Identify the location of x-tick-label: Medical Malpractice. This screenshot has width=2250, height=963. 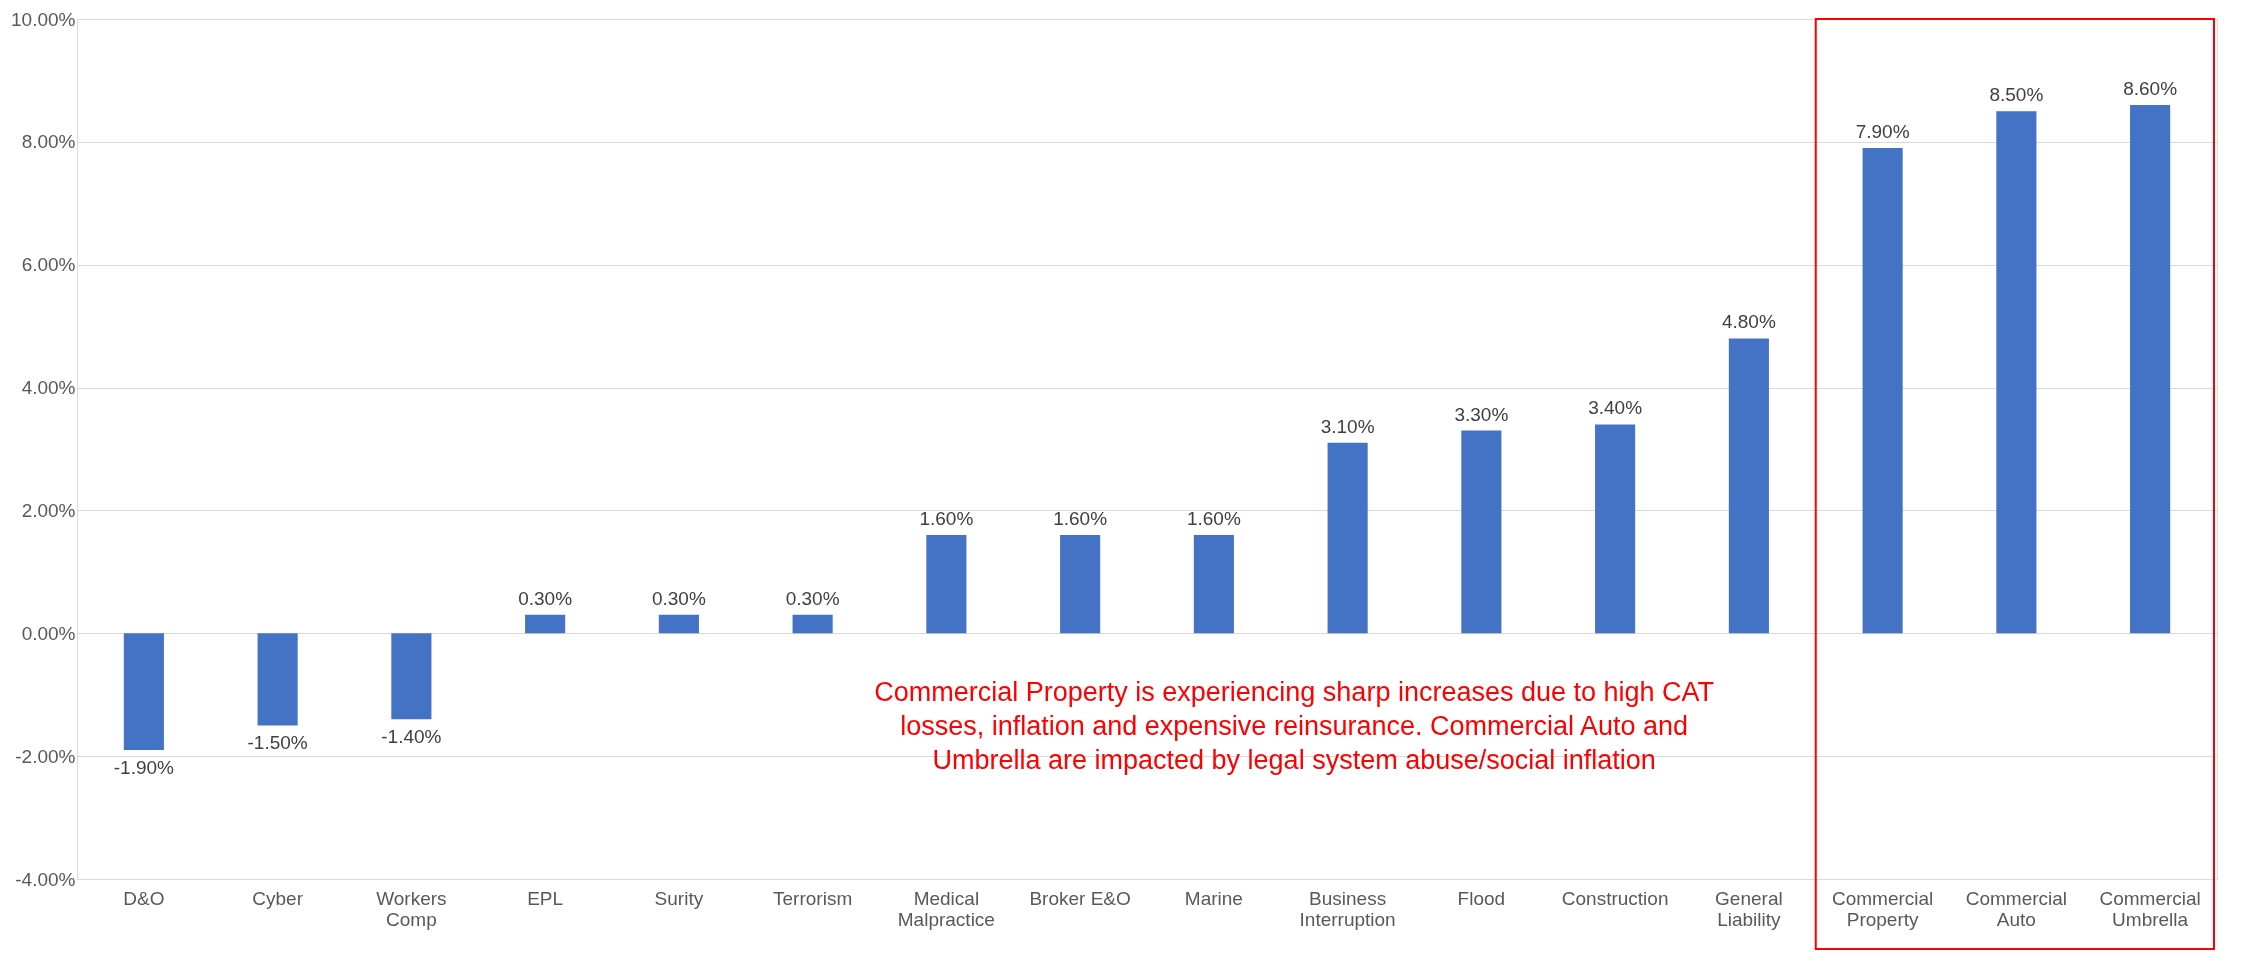
(946, 908).